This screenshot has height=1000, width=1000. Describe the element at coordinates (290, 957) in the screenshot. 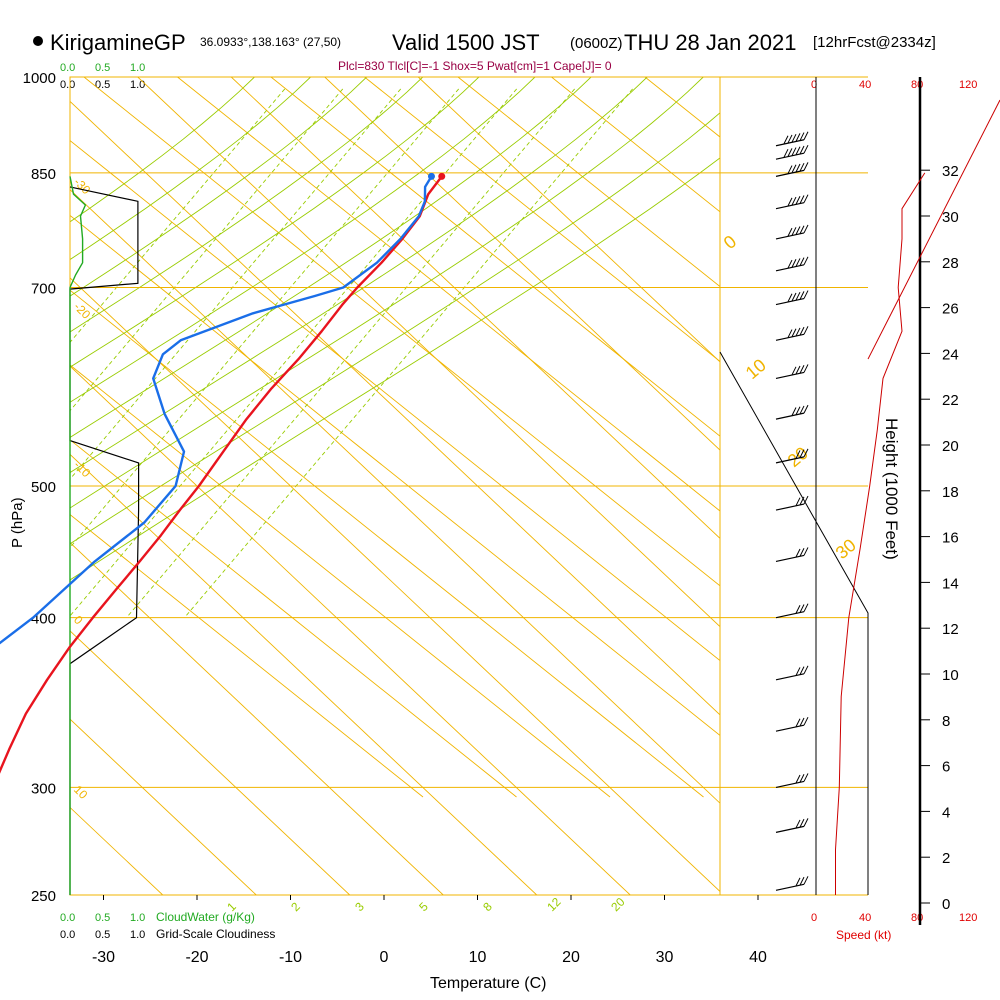

I see `x-tick-label: -10` at that location.